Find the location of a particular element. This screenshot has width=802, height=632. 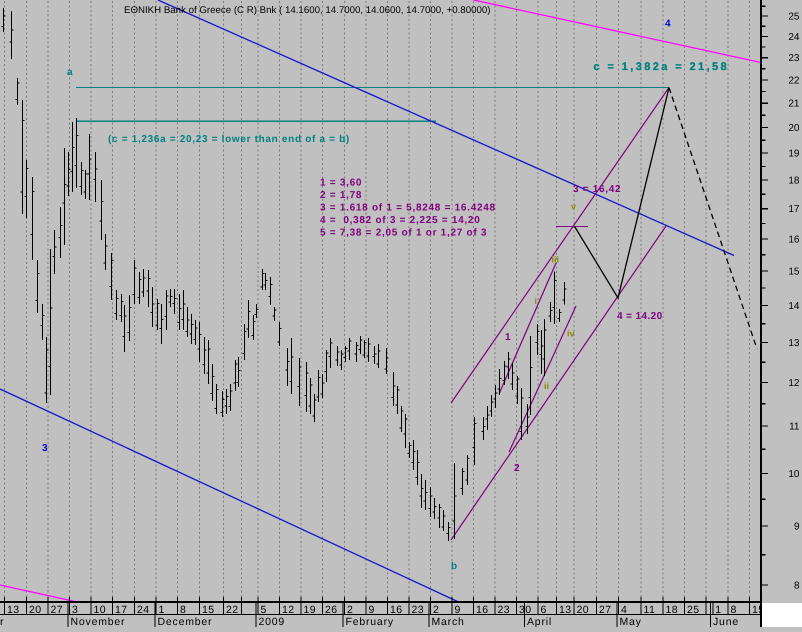

svg-text: 14 is located at coordinates (794, 306).